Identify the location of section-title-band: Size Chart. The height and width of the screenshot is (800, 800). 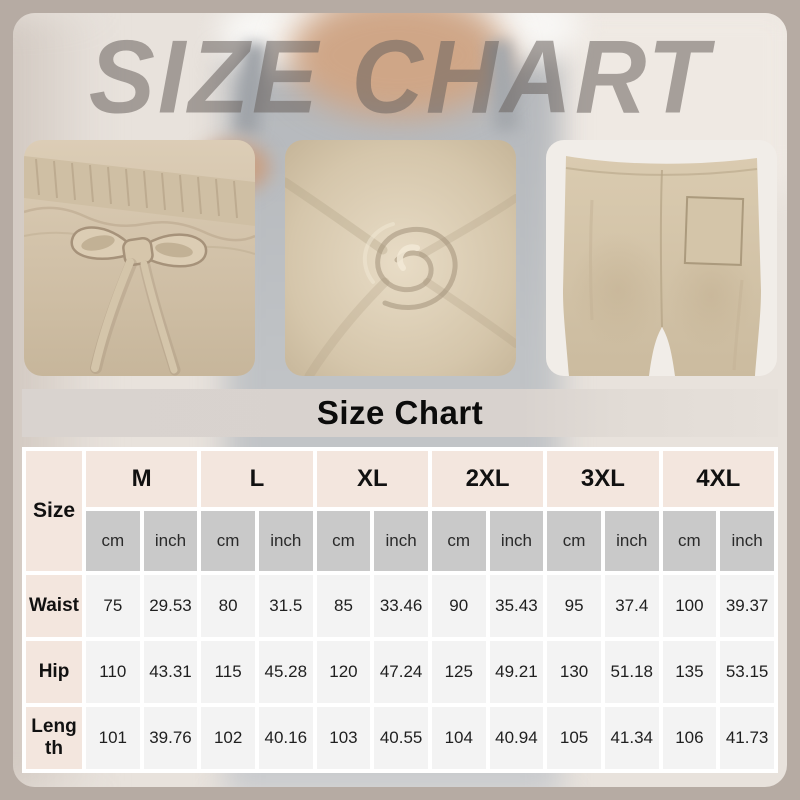
(400, 413).